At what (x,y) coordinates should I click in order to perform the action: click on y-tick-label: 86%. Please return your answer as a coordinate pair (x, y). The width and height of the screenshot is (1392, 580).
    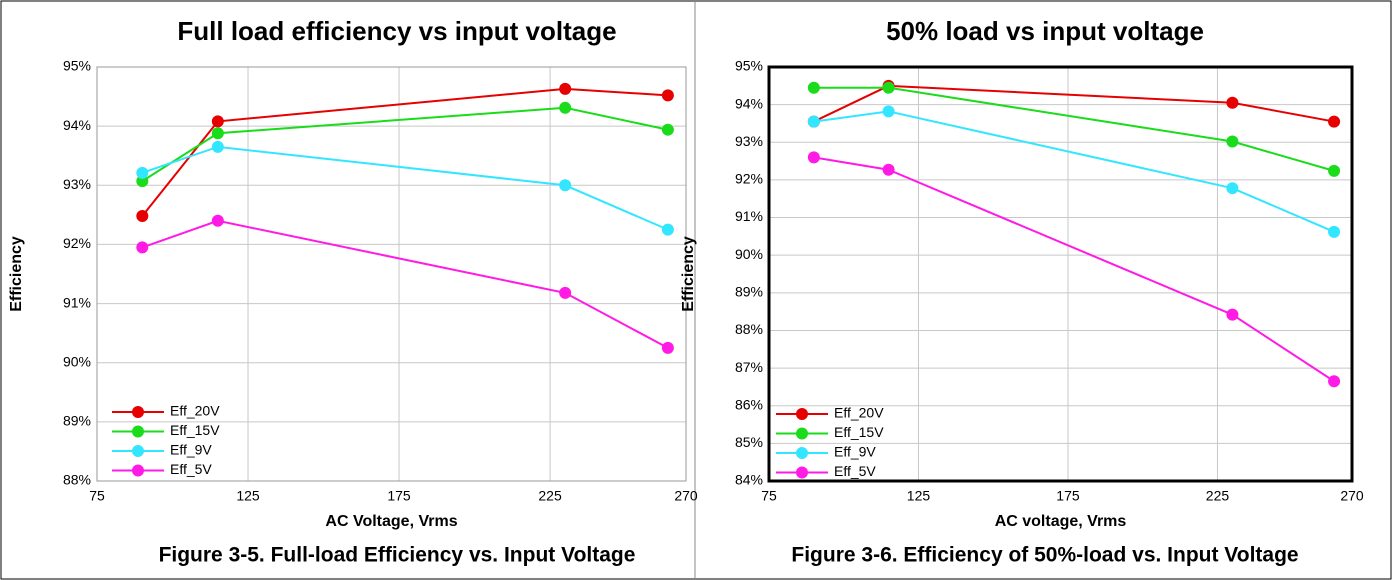
    Looking at the image, I should click on (749, 404).